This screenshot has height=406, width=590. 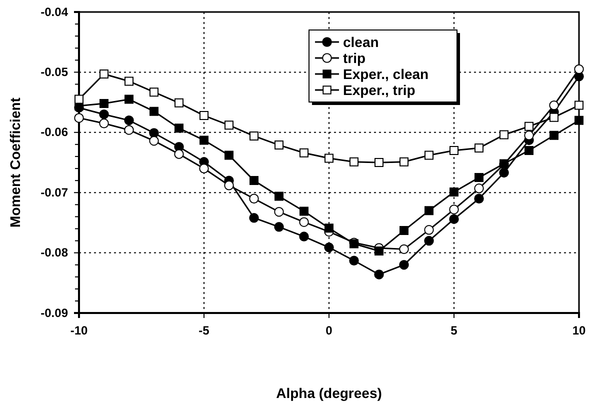 I want to click on y-tick-label: -0.05, so click(x=54, y=72).